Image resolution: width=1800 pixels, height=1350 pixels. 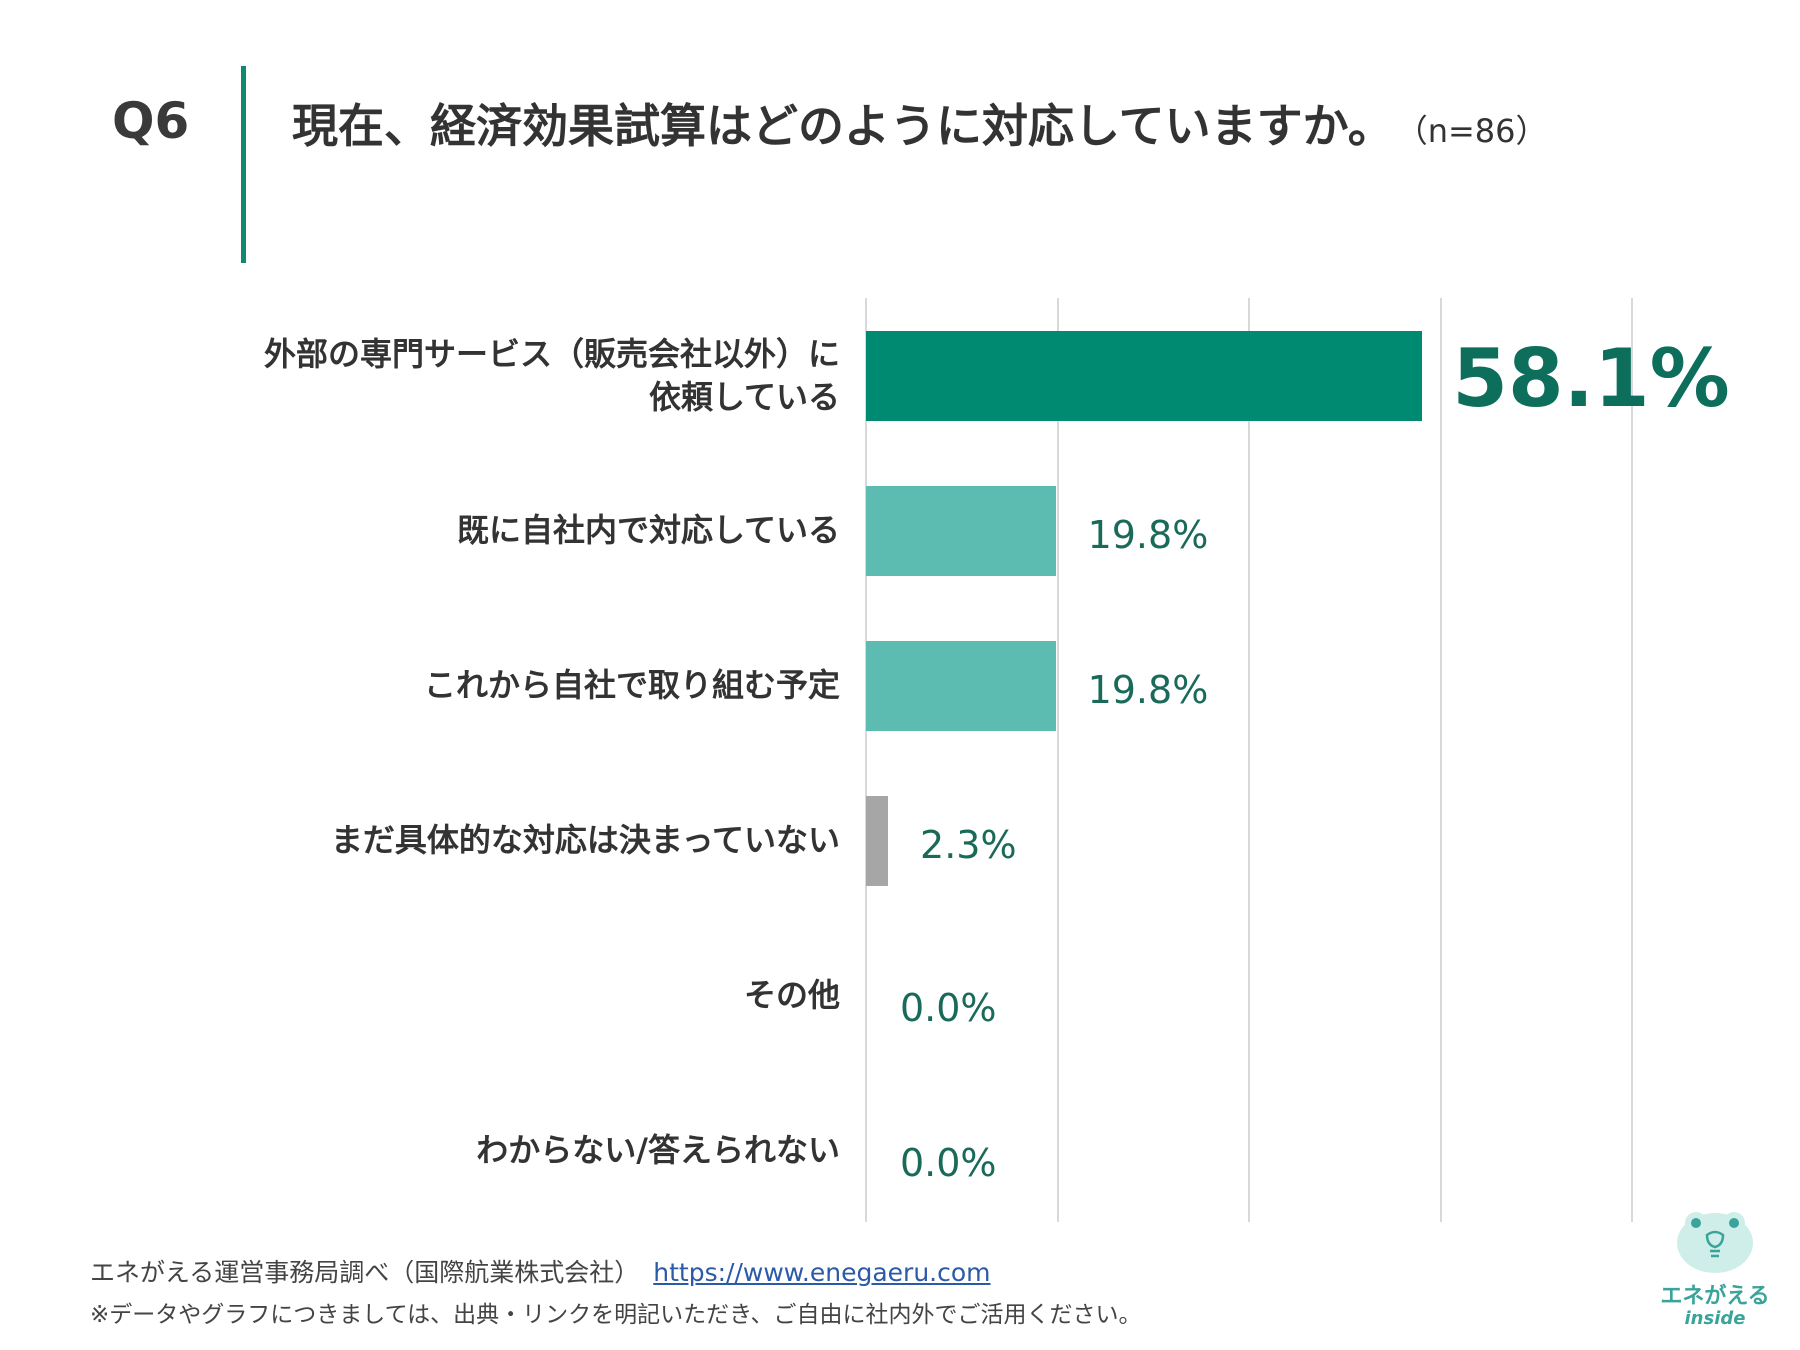 What do you see at coordinates (1148, 690) in the screenshot?
I see `value-label-2: 19.8%` at bounding box center [1148, 690].